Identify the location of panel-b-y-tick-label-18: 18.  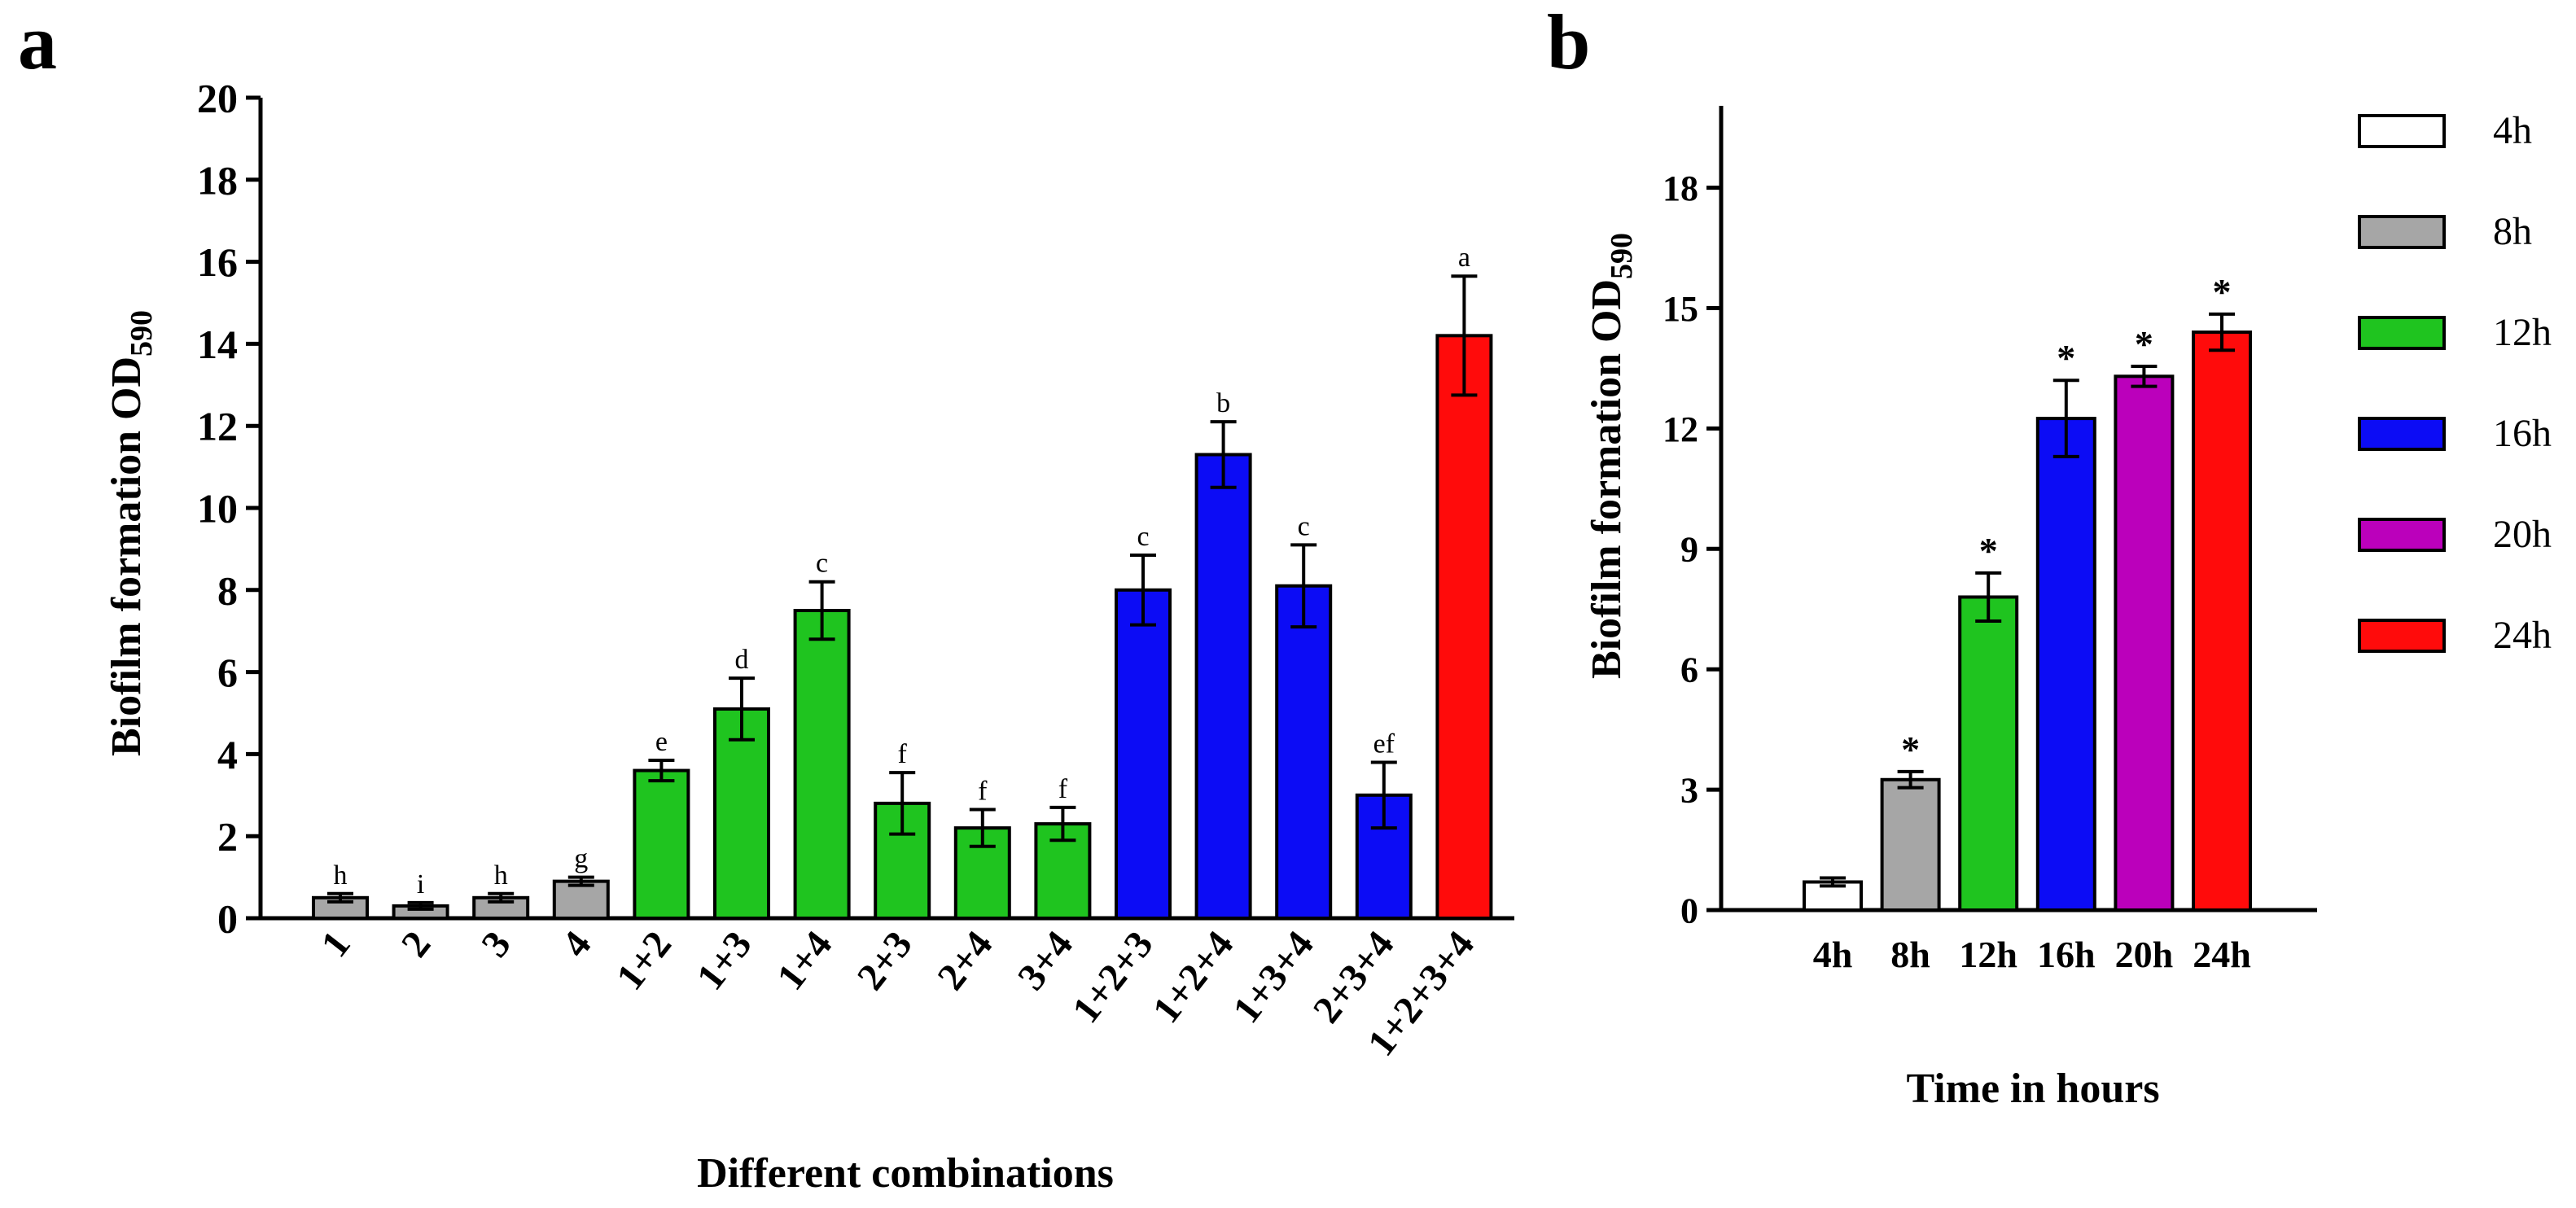
(1680, 188).